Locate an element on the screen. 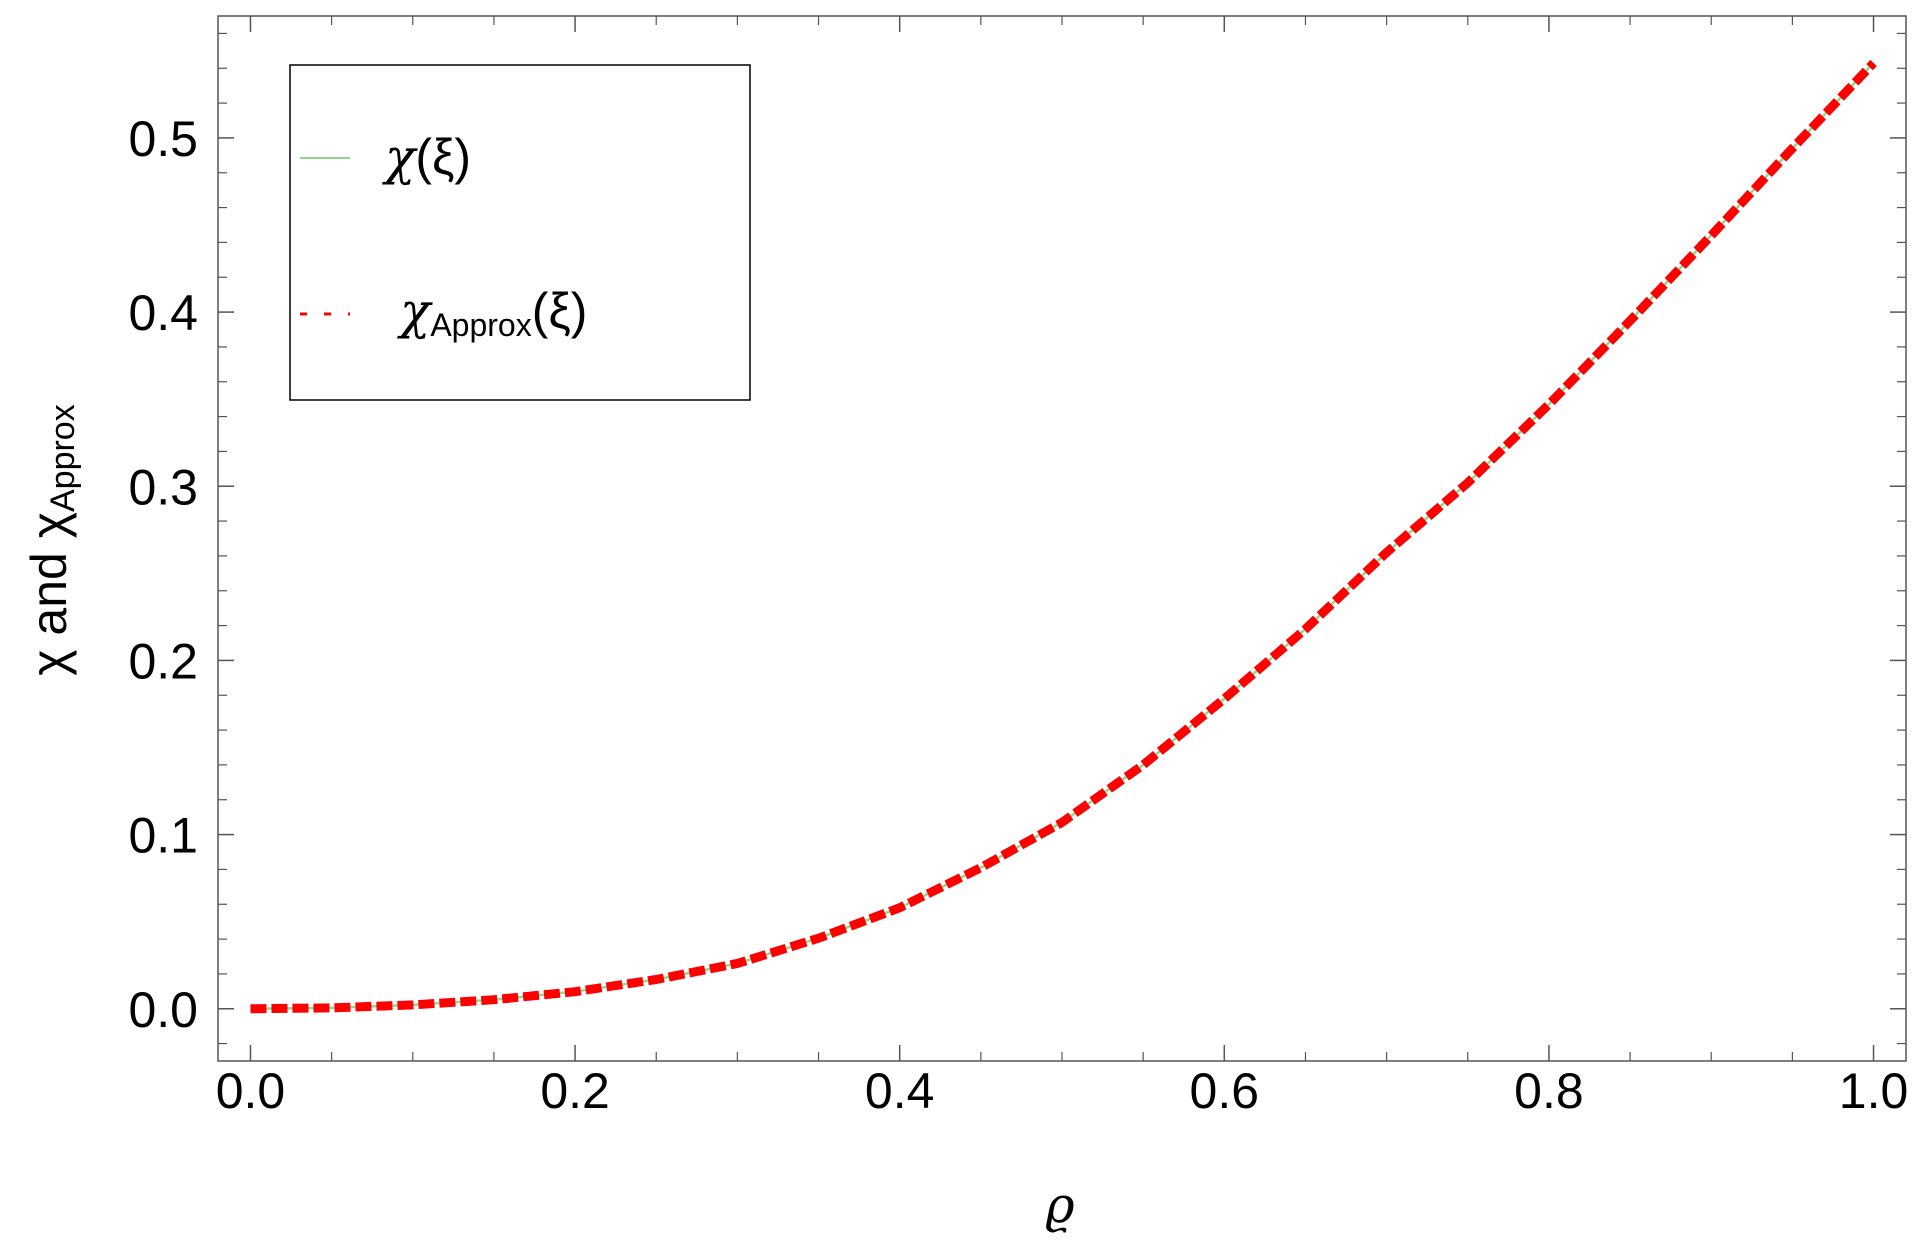 The width and height of the screenshot is (1922, 1241). legend-1-argument: (ξ) is located at coordinates (443, 157).